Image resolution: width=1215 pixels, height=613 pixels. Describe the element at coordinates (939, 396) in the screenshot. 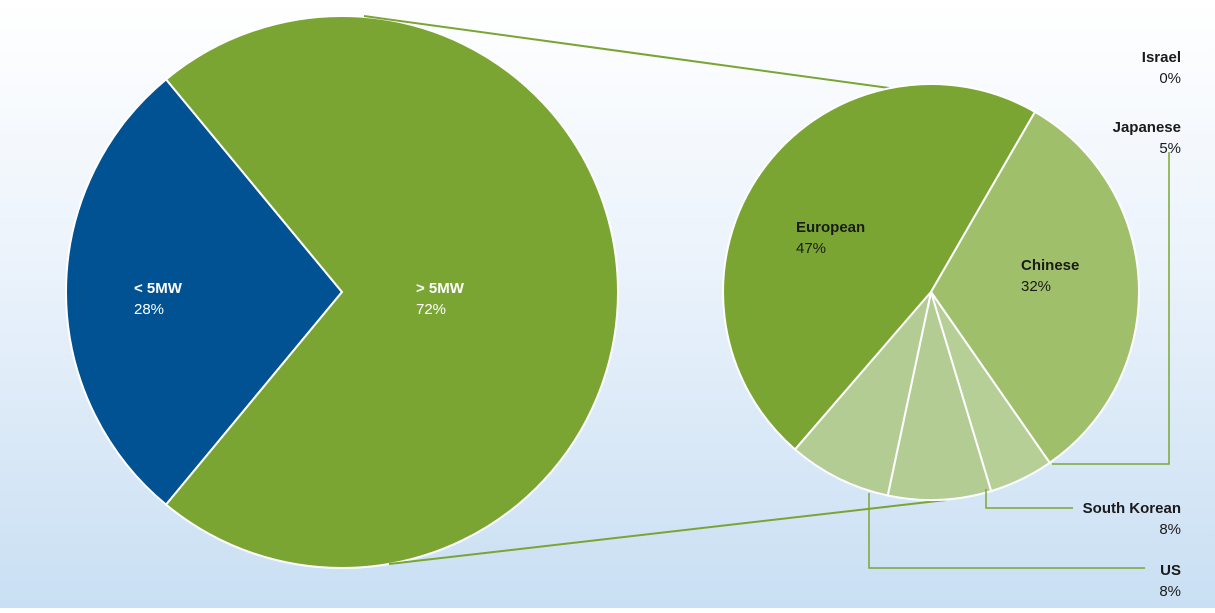

I see `right-pie-slice-south-korean` at that location.